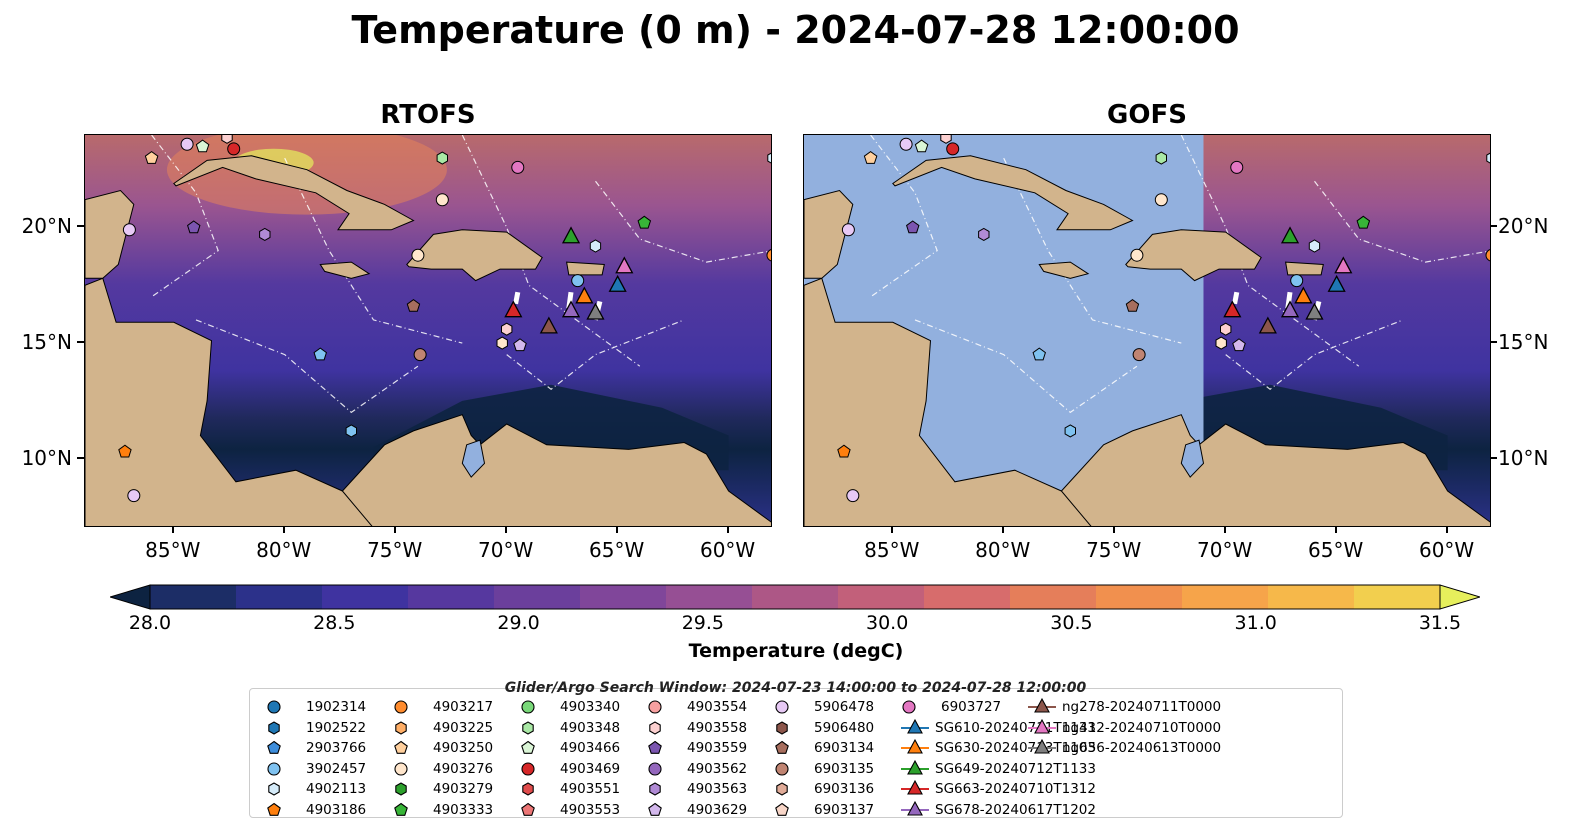  Describe the element at coordinates (463, 727) in the screenshot. I see `legend-label: 4903225` at that location.